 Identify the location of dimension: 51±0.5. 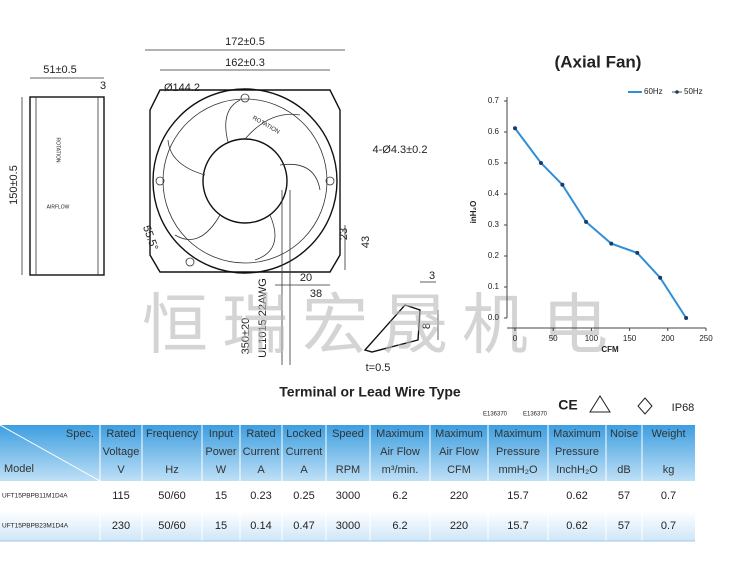
(60, 70).